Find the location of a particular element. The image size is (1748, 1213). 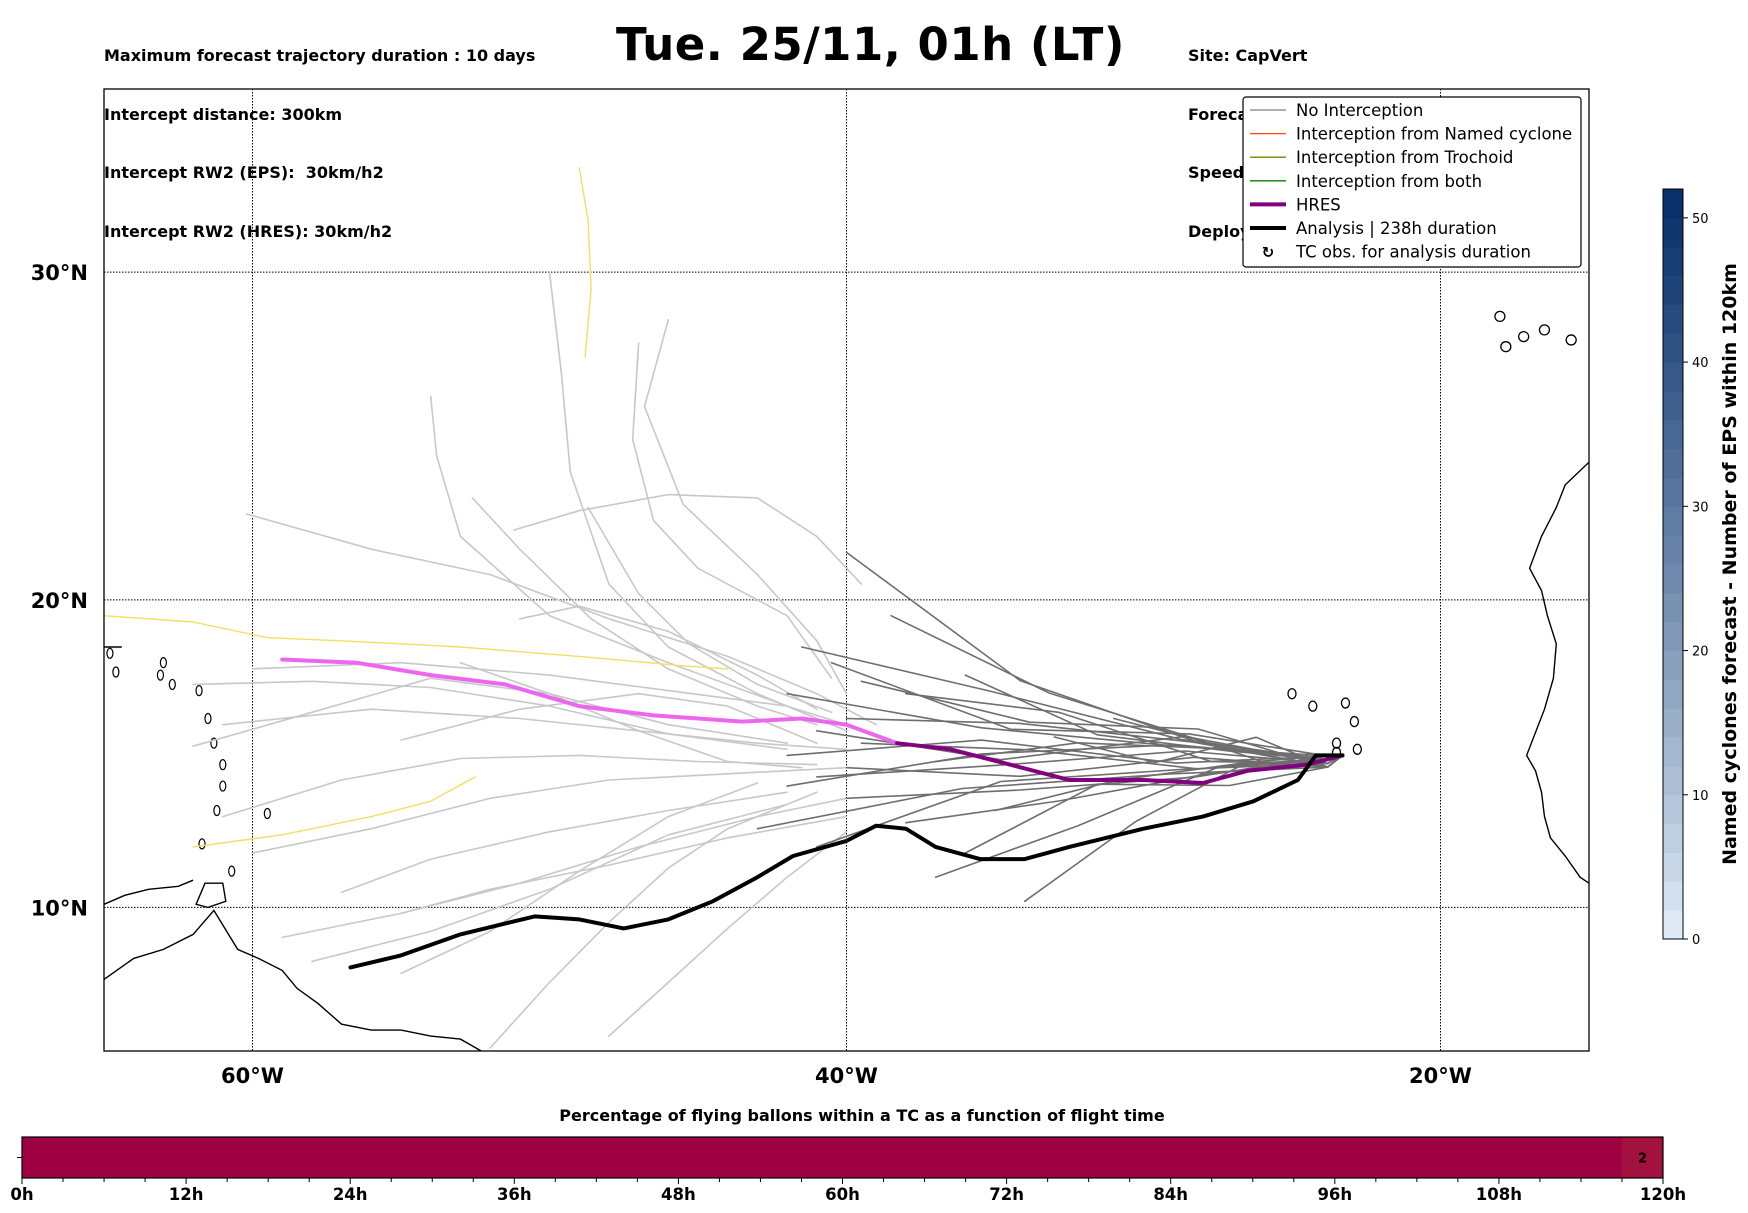

legend-entry: Interception from Named cyclone is located at coordinates (1411, 134).